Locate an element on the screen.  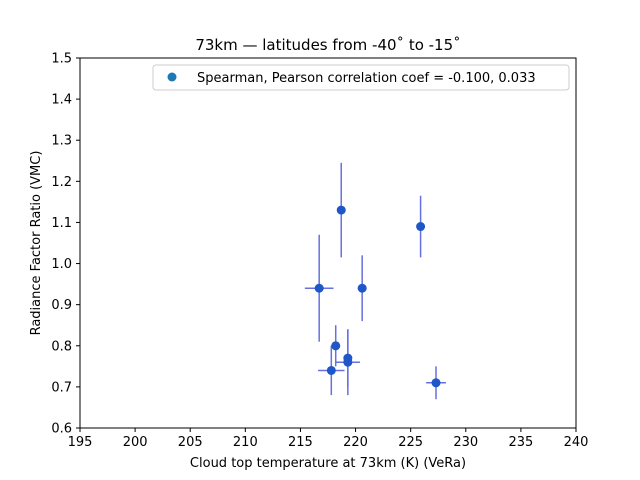
y-tick-label: 0.7 is located at coordinates (61, 387).